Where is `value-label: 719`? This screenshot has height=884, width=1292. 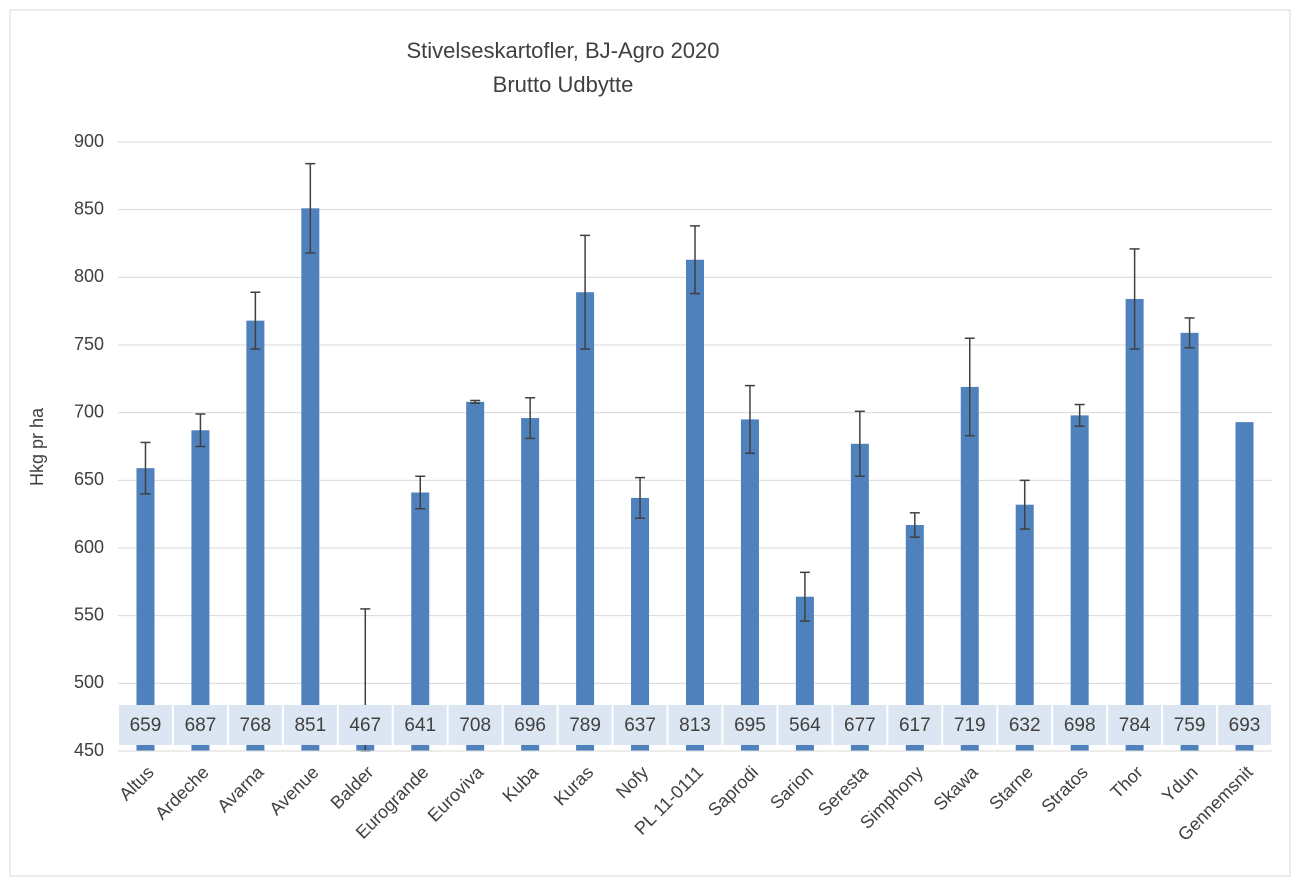
value-label: 719 is located at coordinates (970, 725).